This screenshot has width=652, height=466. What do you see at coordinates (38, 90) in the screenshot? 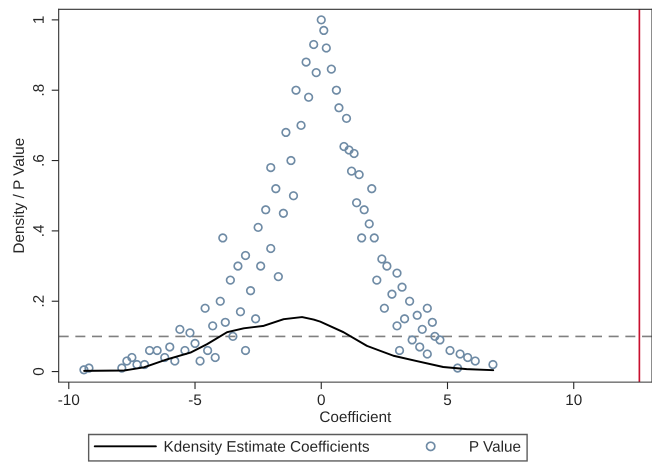
I see `y-tick-label: .8` at bounding box center [38, 90].